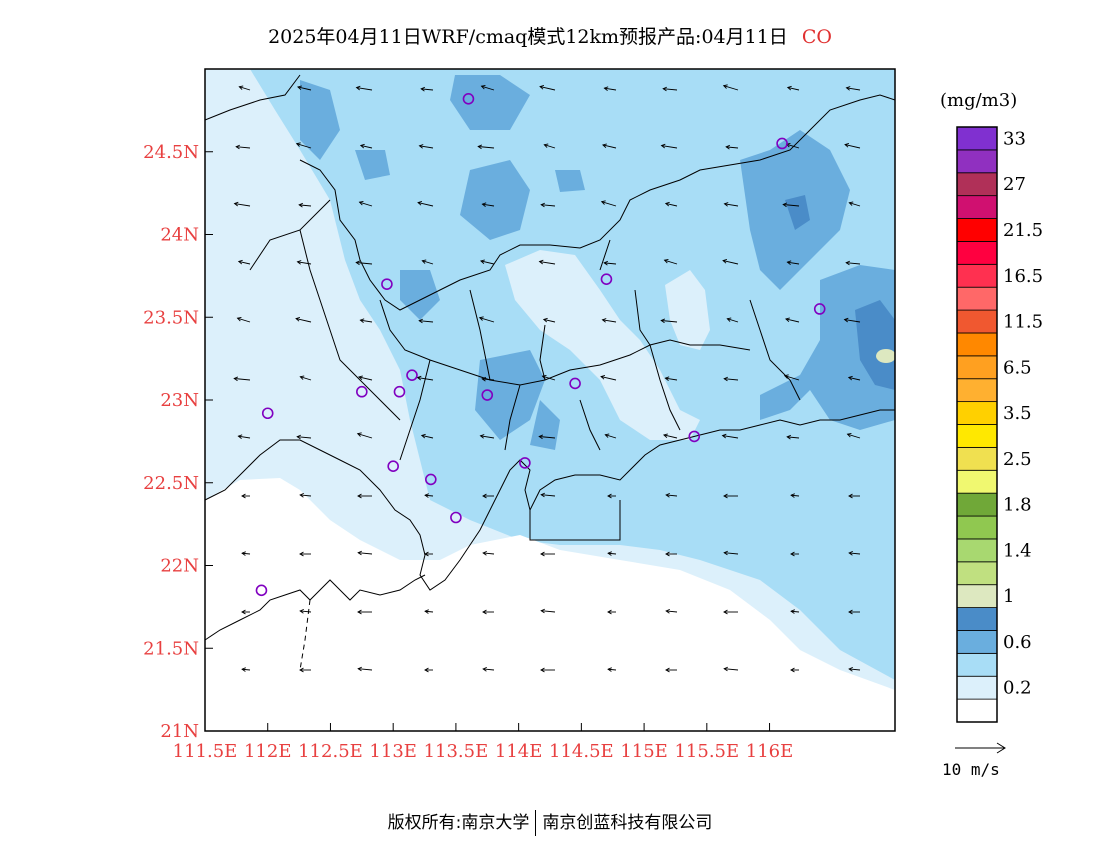  Describe the element at coordinates (179, 566) in the screenshot. I see `lat-tick-label: 22N` at that location.